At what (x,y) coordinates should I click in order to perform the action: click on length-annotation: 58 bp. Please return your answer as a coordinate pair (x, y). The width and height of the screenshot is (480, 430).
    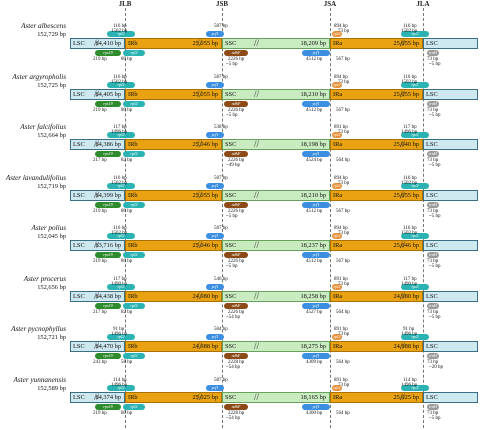
    Looking at the image, I should click on (127, 362).